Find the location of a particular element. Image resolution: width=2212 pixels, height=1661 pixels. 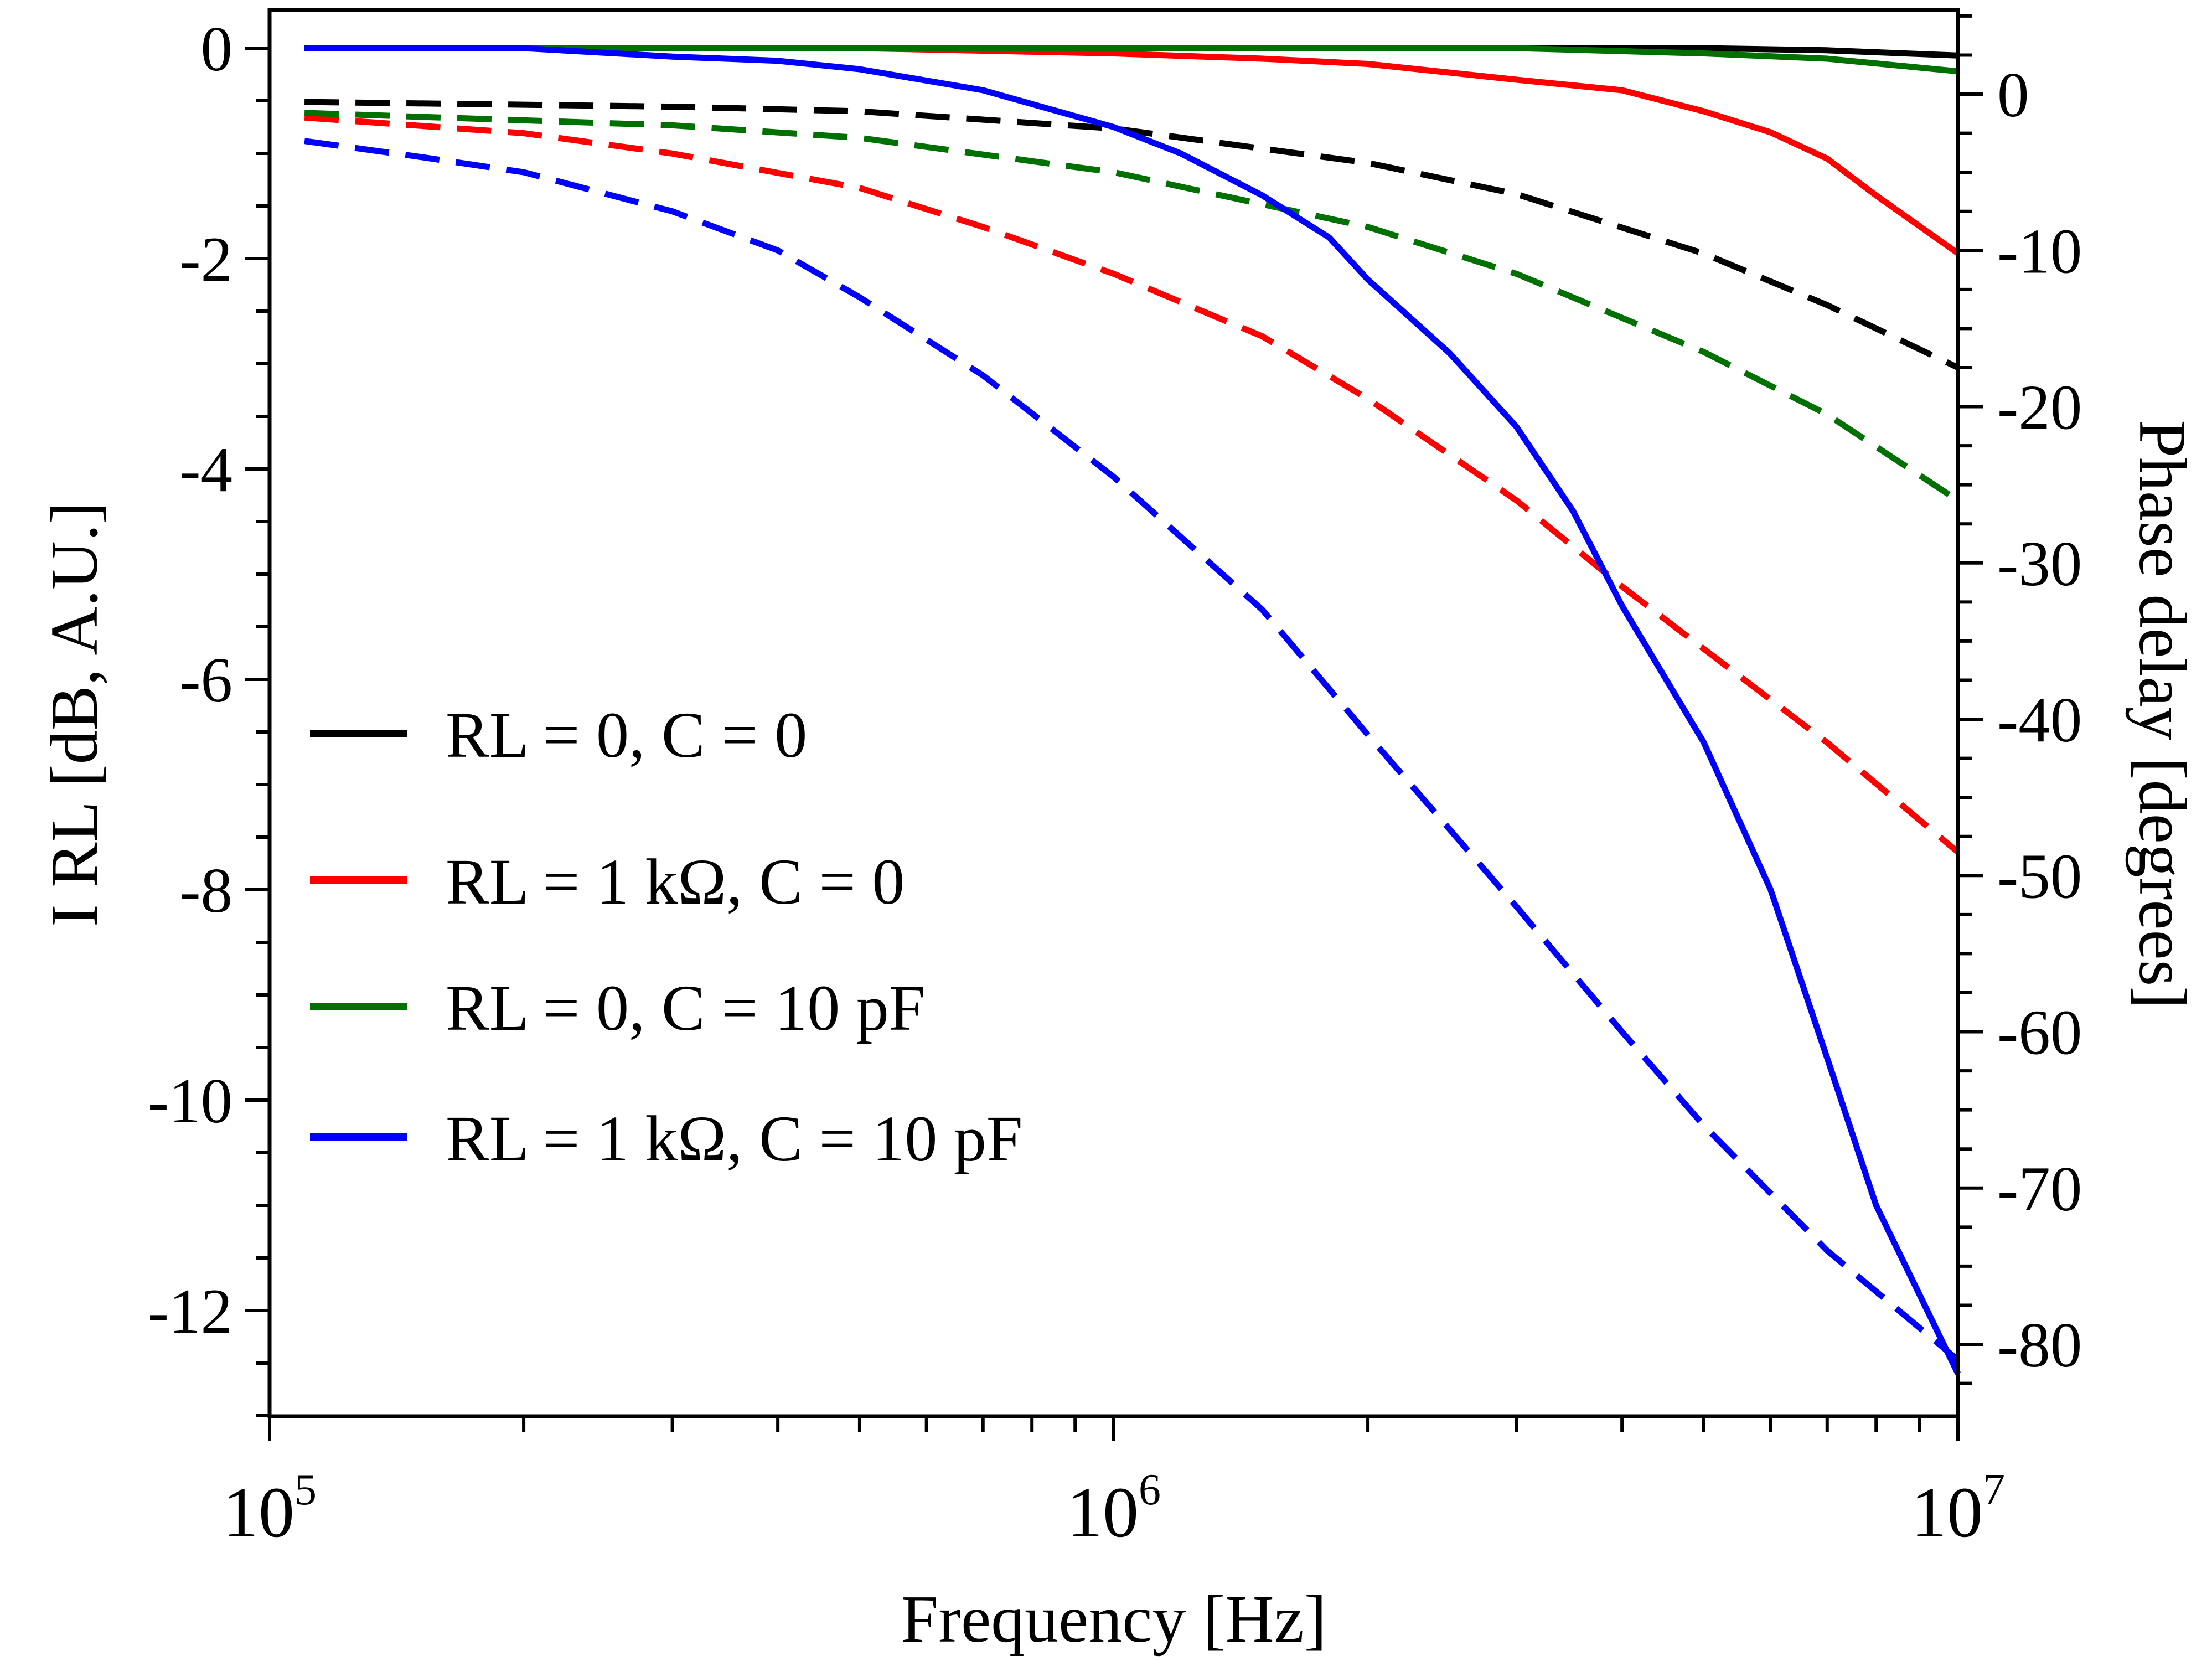

y-axis-right: 0 -10 -20 -30 -40 -50 -60 -70 -80 is located at coordinates (2020, 699).